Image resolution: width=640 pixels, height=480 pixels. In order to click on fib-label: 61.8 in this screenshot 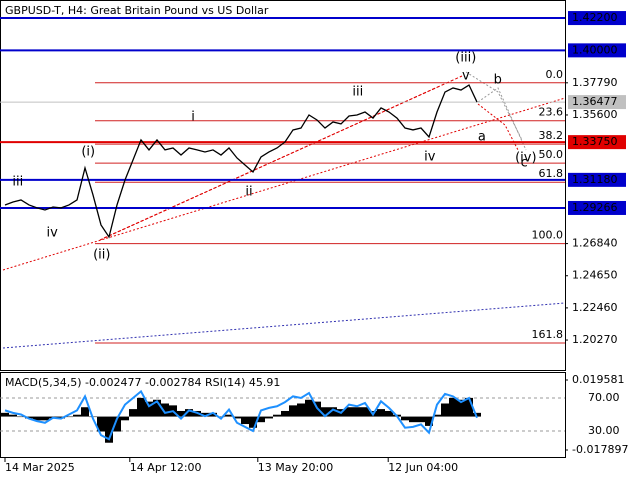, I will do `click(551, 173)`.